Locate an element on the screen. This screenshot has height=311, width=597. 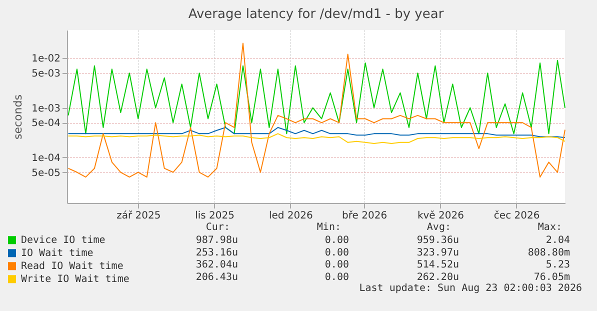
legend-label: IO Wait time is located at coordinates (57, 254).